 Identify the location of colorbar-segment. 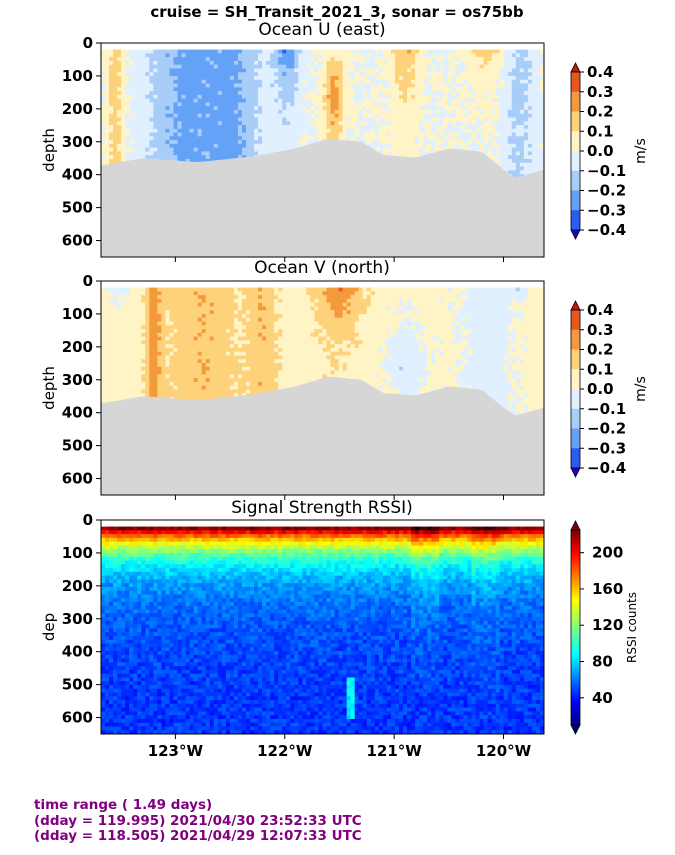
(575, 161).